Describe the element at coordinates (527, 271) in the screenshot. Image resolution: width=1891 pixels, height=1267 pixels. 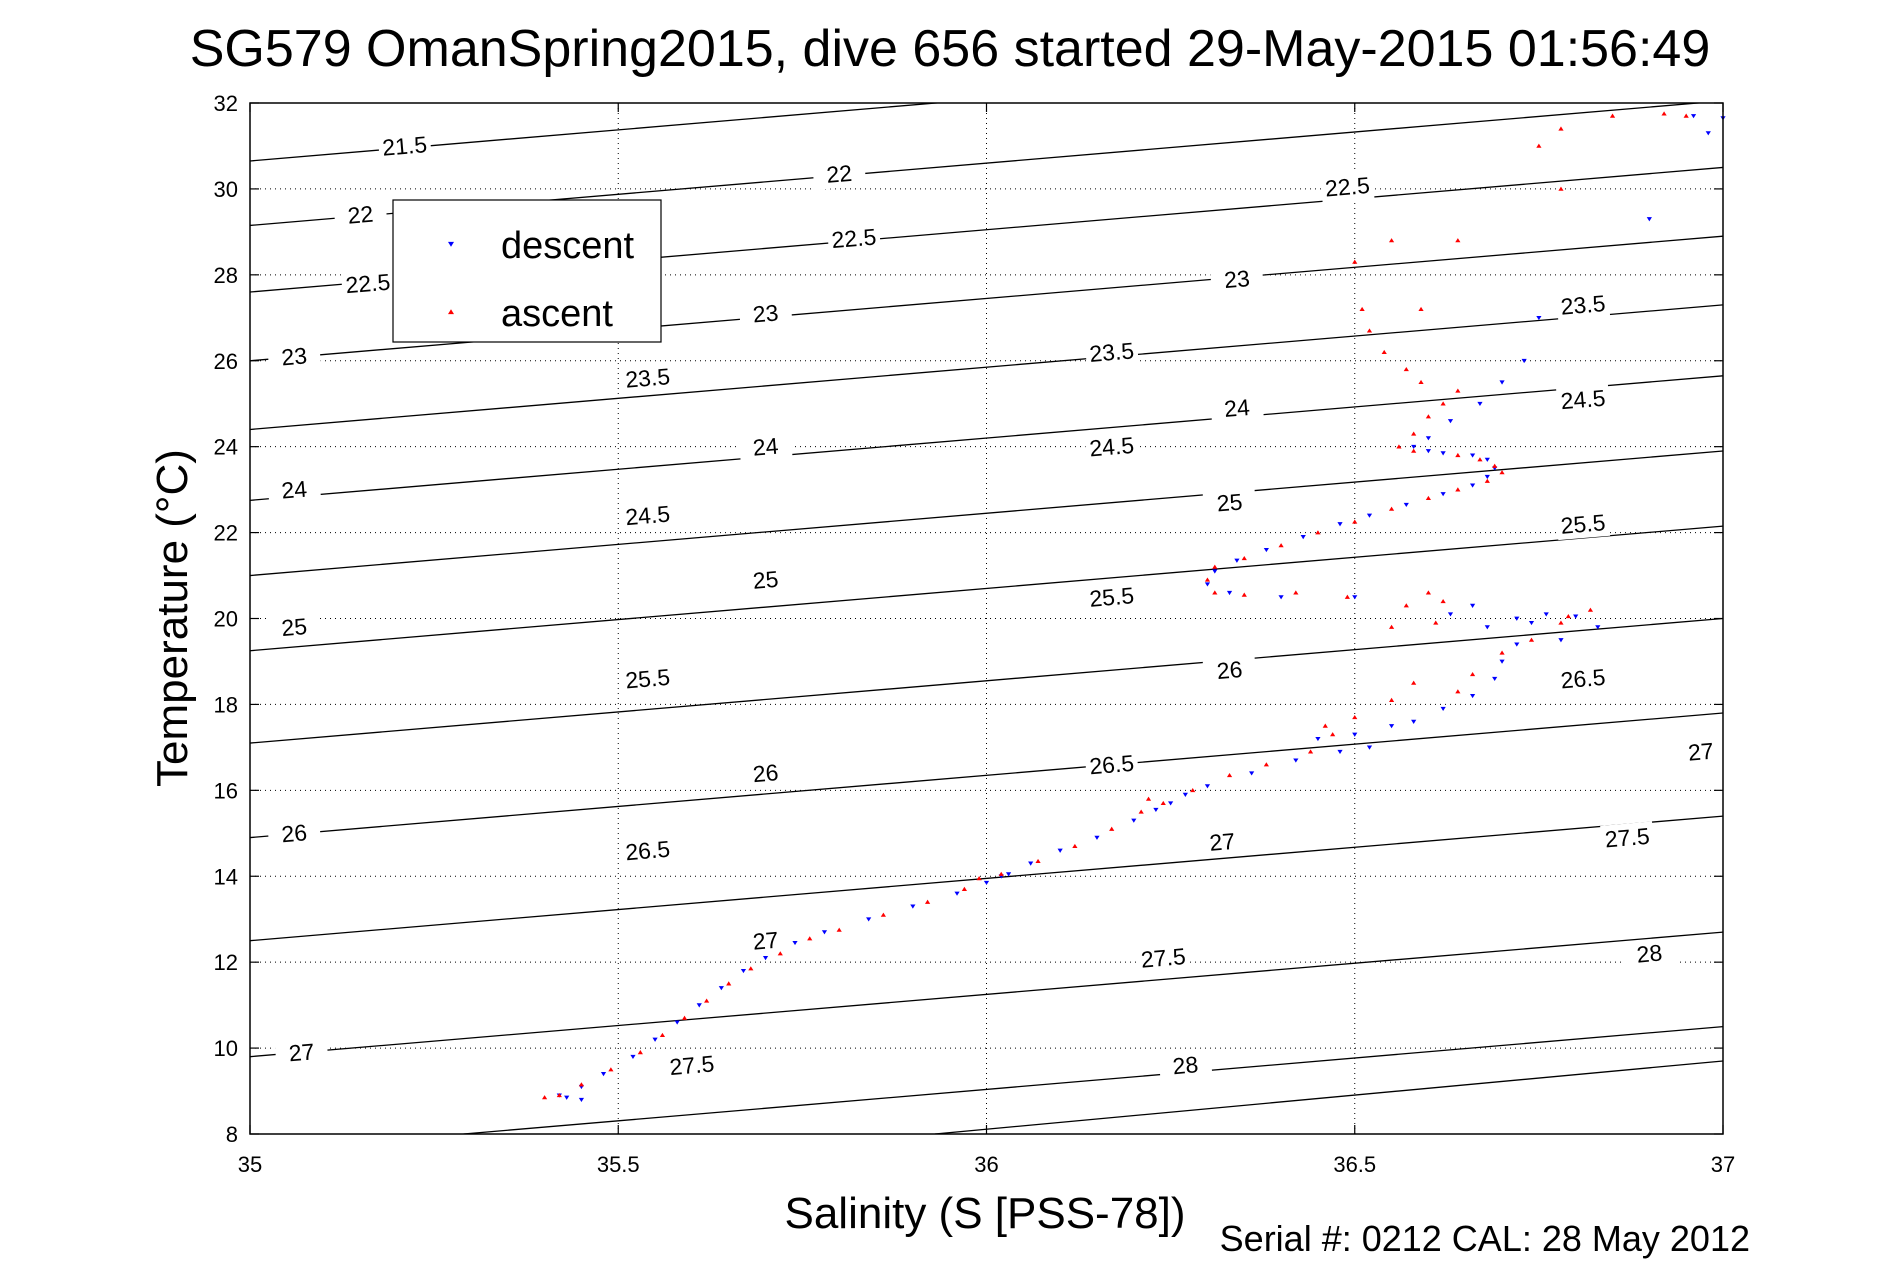
I see `legend: descent ascent` at that location.